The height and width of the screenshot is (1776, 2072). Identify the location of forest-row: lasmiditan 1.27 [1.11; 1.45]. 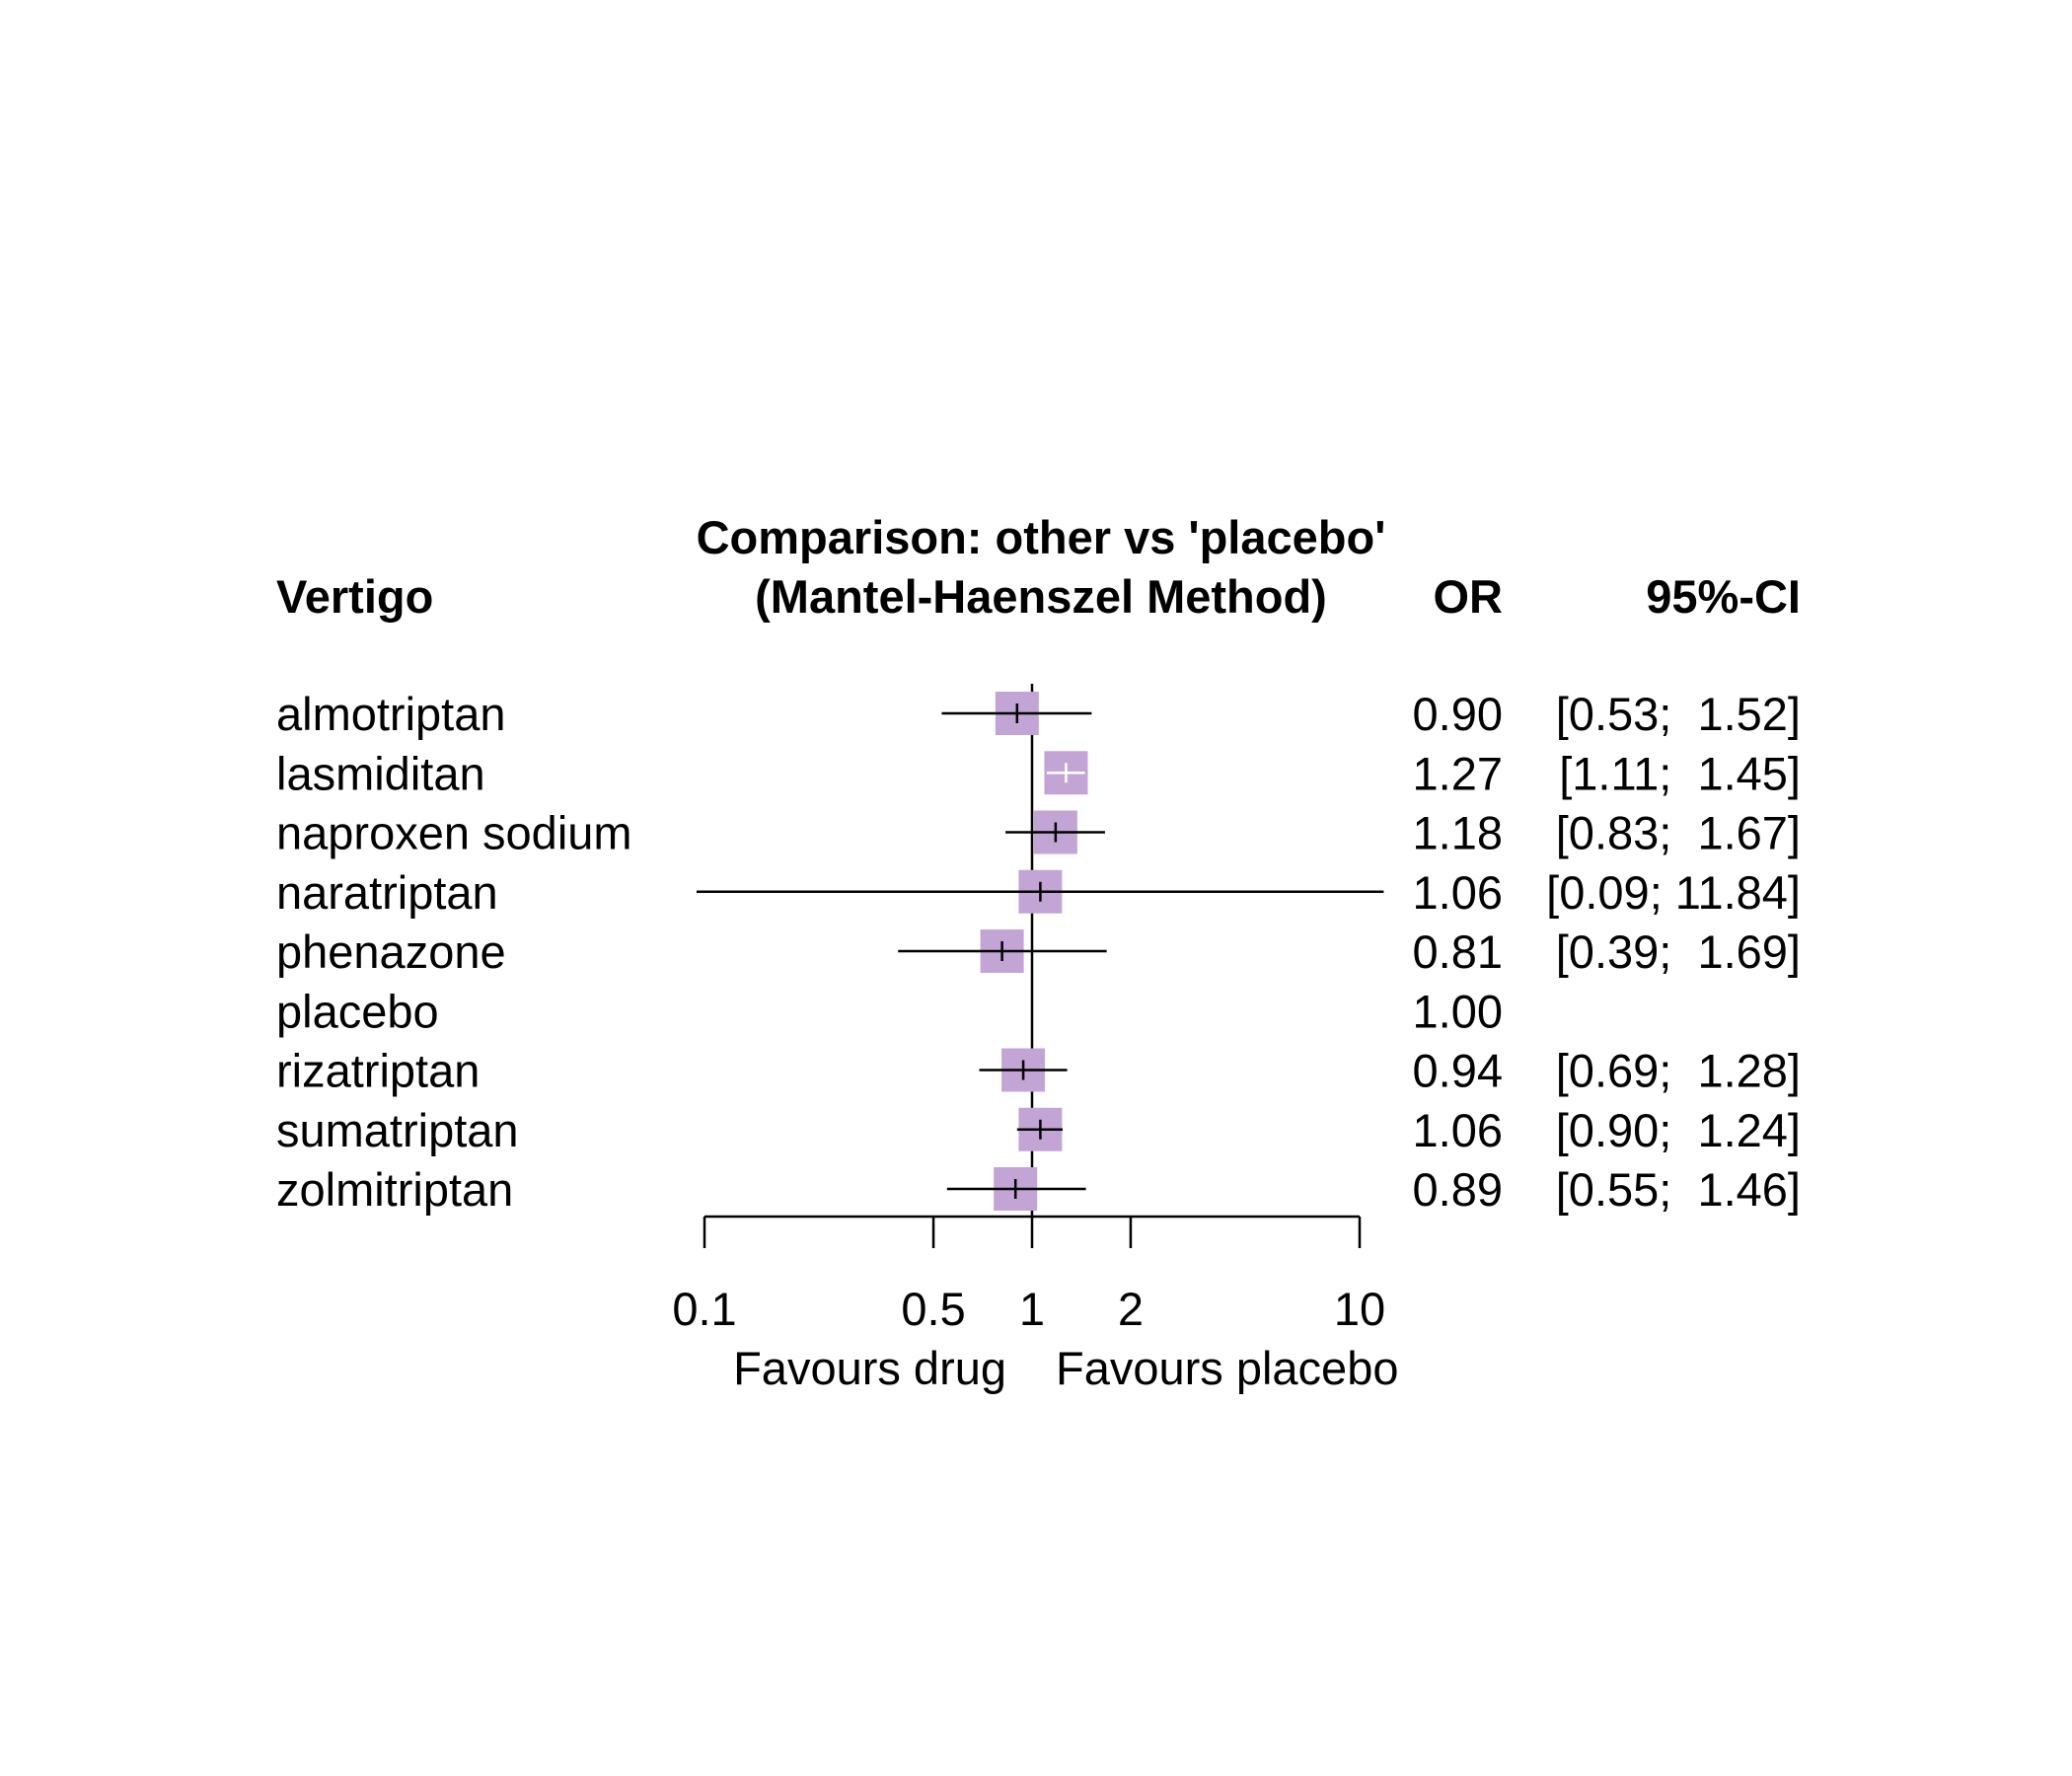
(1039, 773).